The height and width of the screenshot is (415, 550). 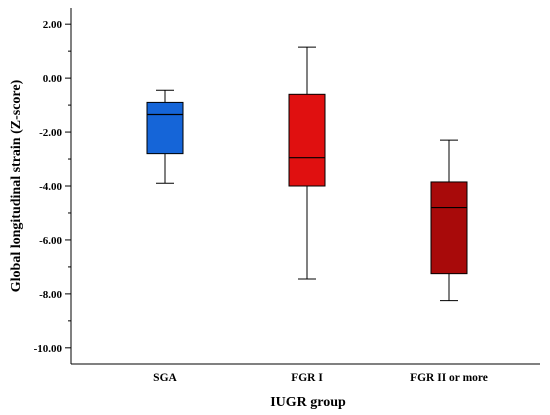 I want to click on y-tick-label: -4.00, so click(x=50, y=187).